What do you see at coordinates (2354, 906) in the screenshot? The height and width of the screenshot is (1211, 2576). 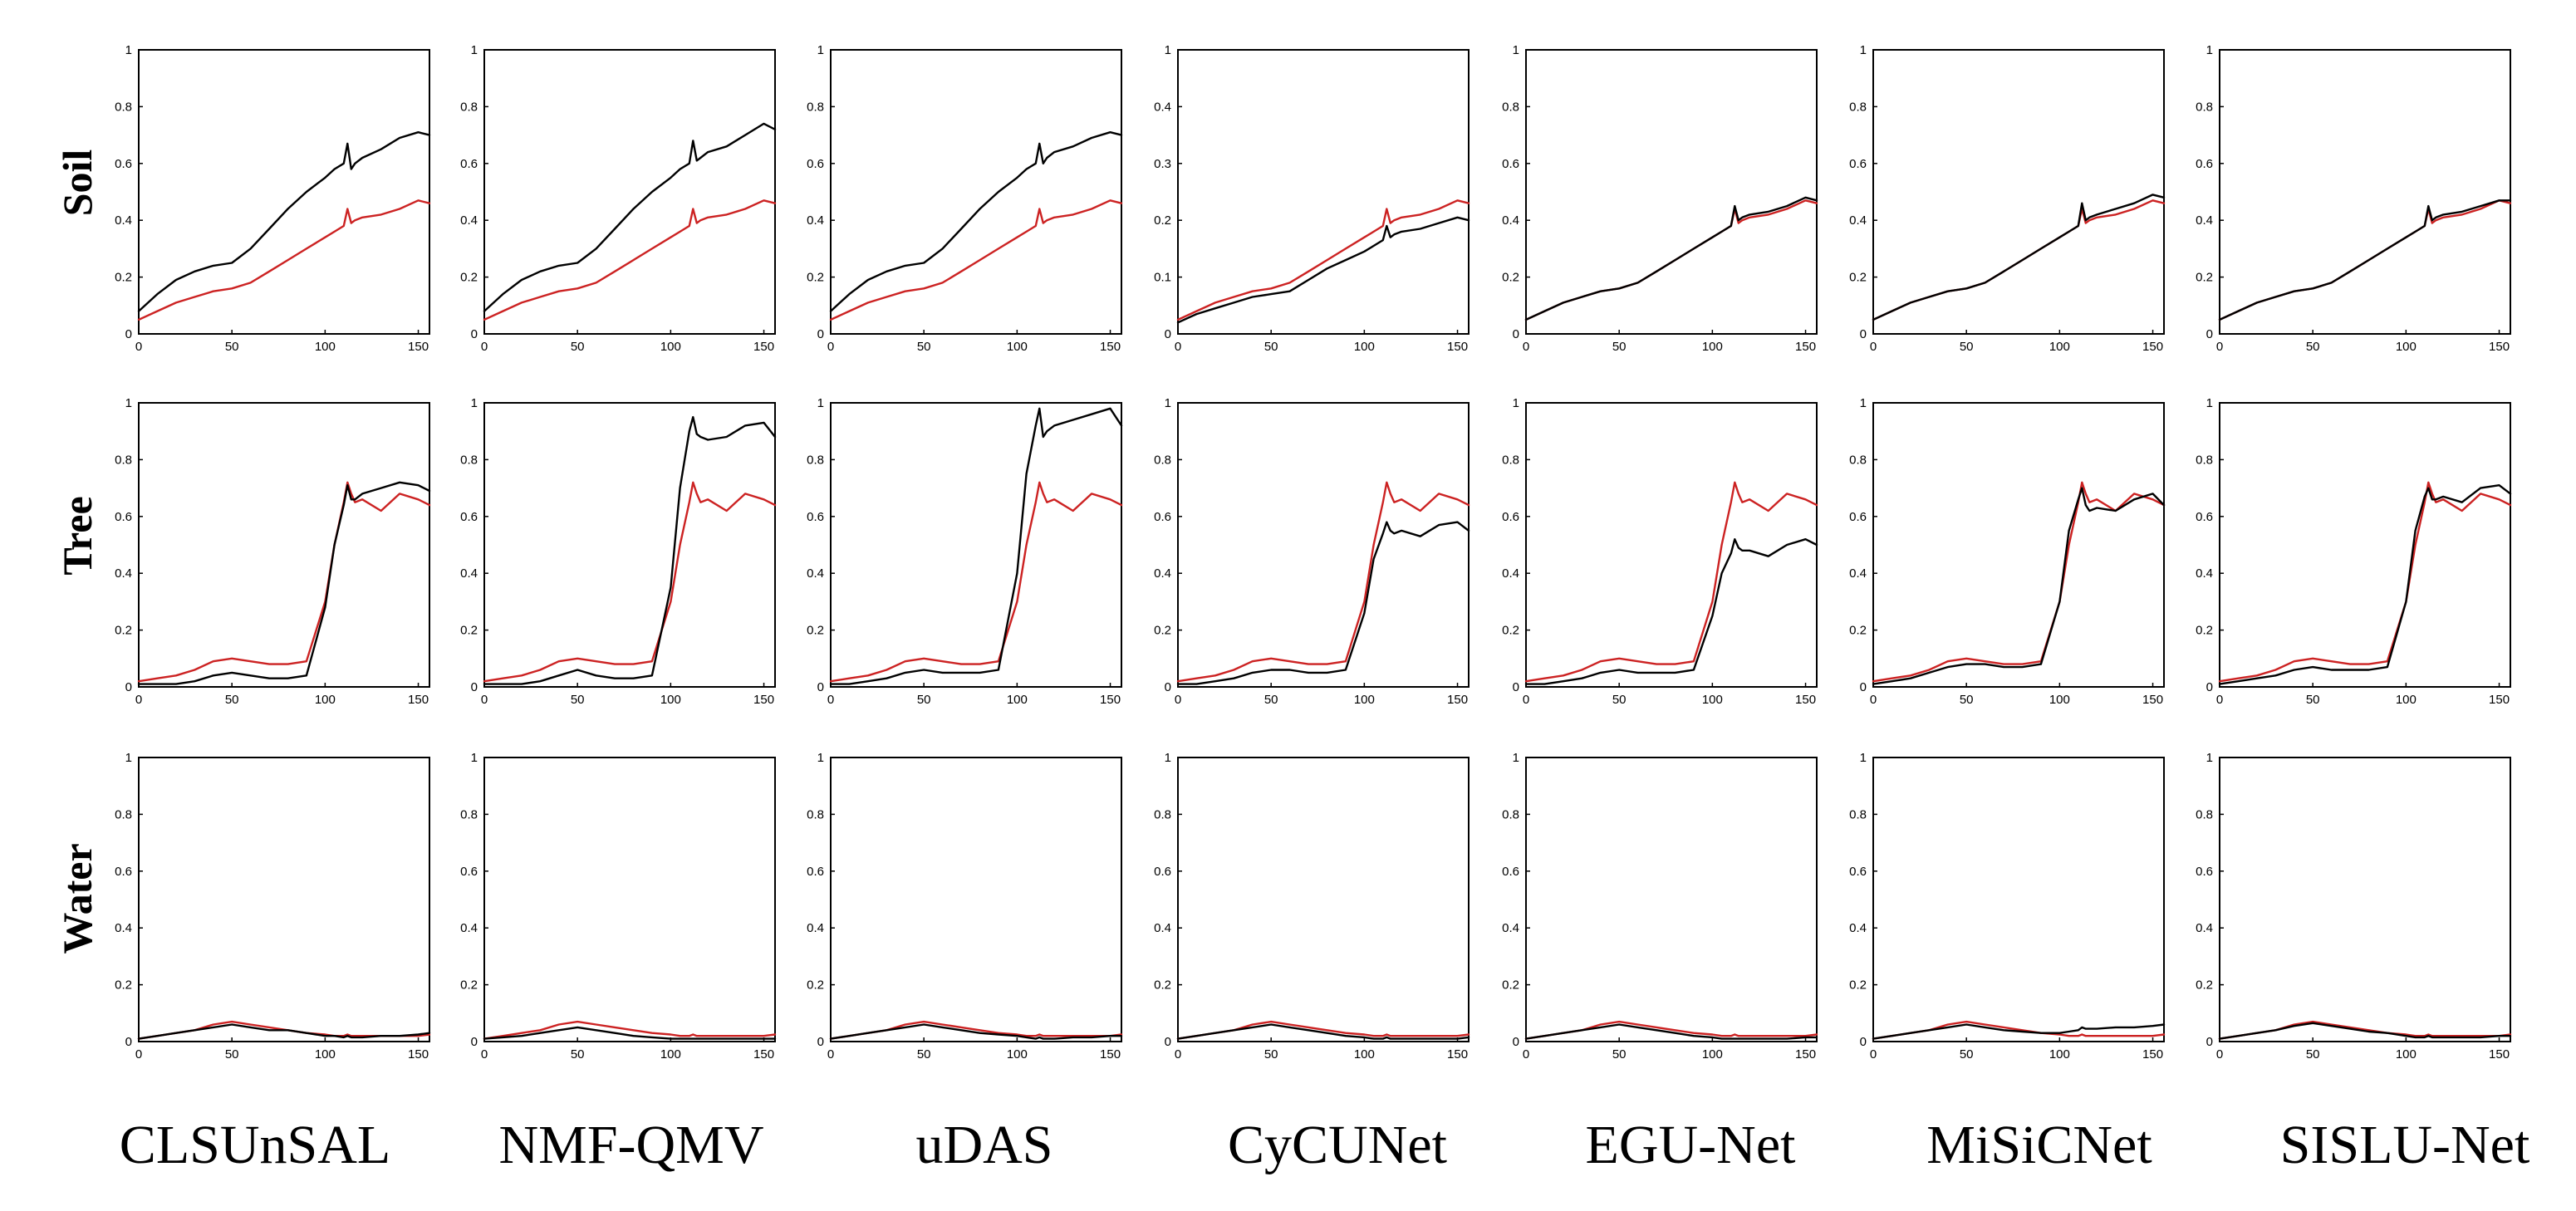 I see `panel-sislu-net-water: 0 0.2 0.4 0.6 0.8 1 0 50 100 150` at bounding box center [2354, 906].